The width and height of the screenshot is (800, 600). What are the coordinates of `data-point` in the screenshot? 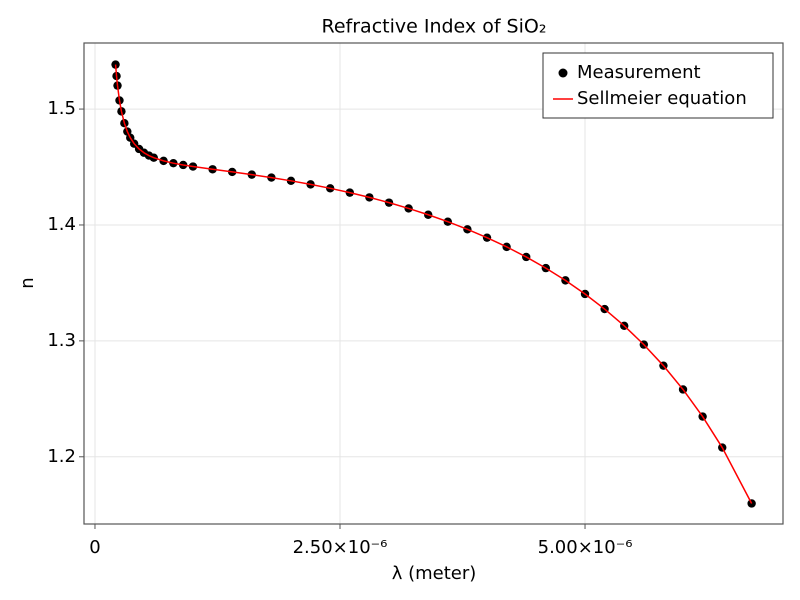 It's located at (115, 64).